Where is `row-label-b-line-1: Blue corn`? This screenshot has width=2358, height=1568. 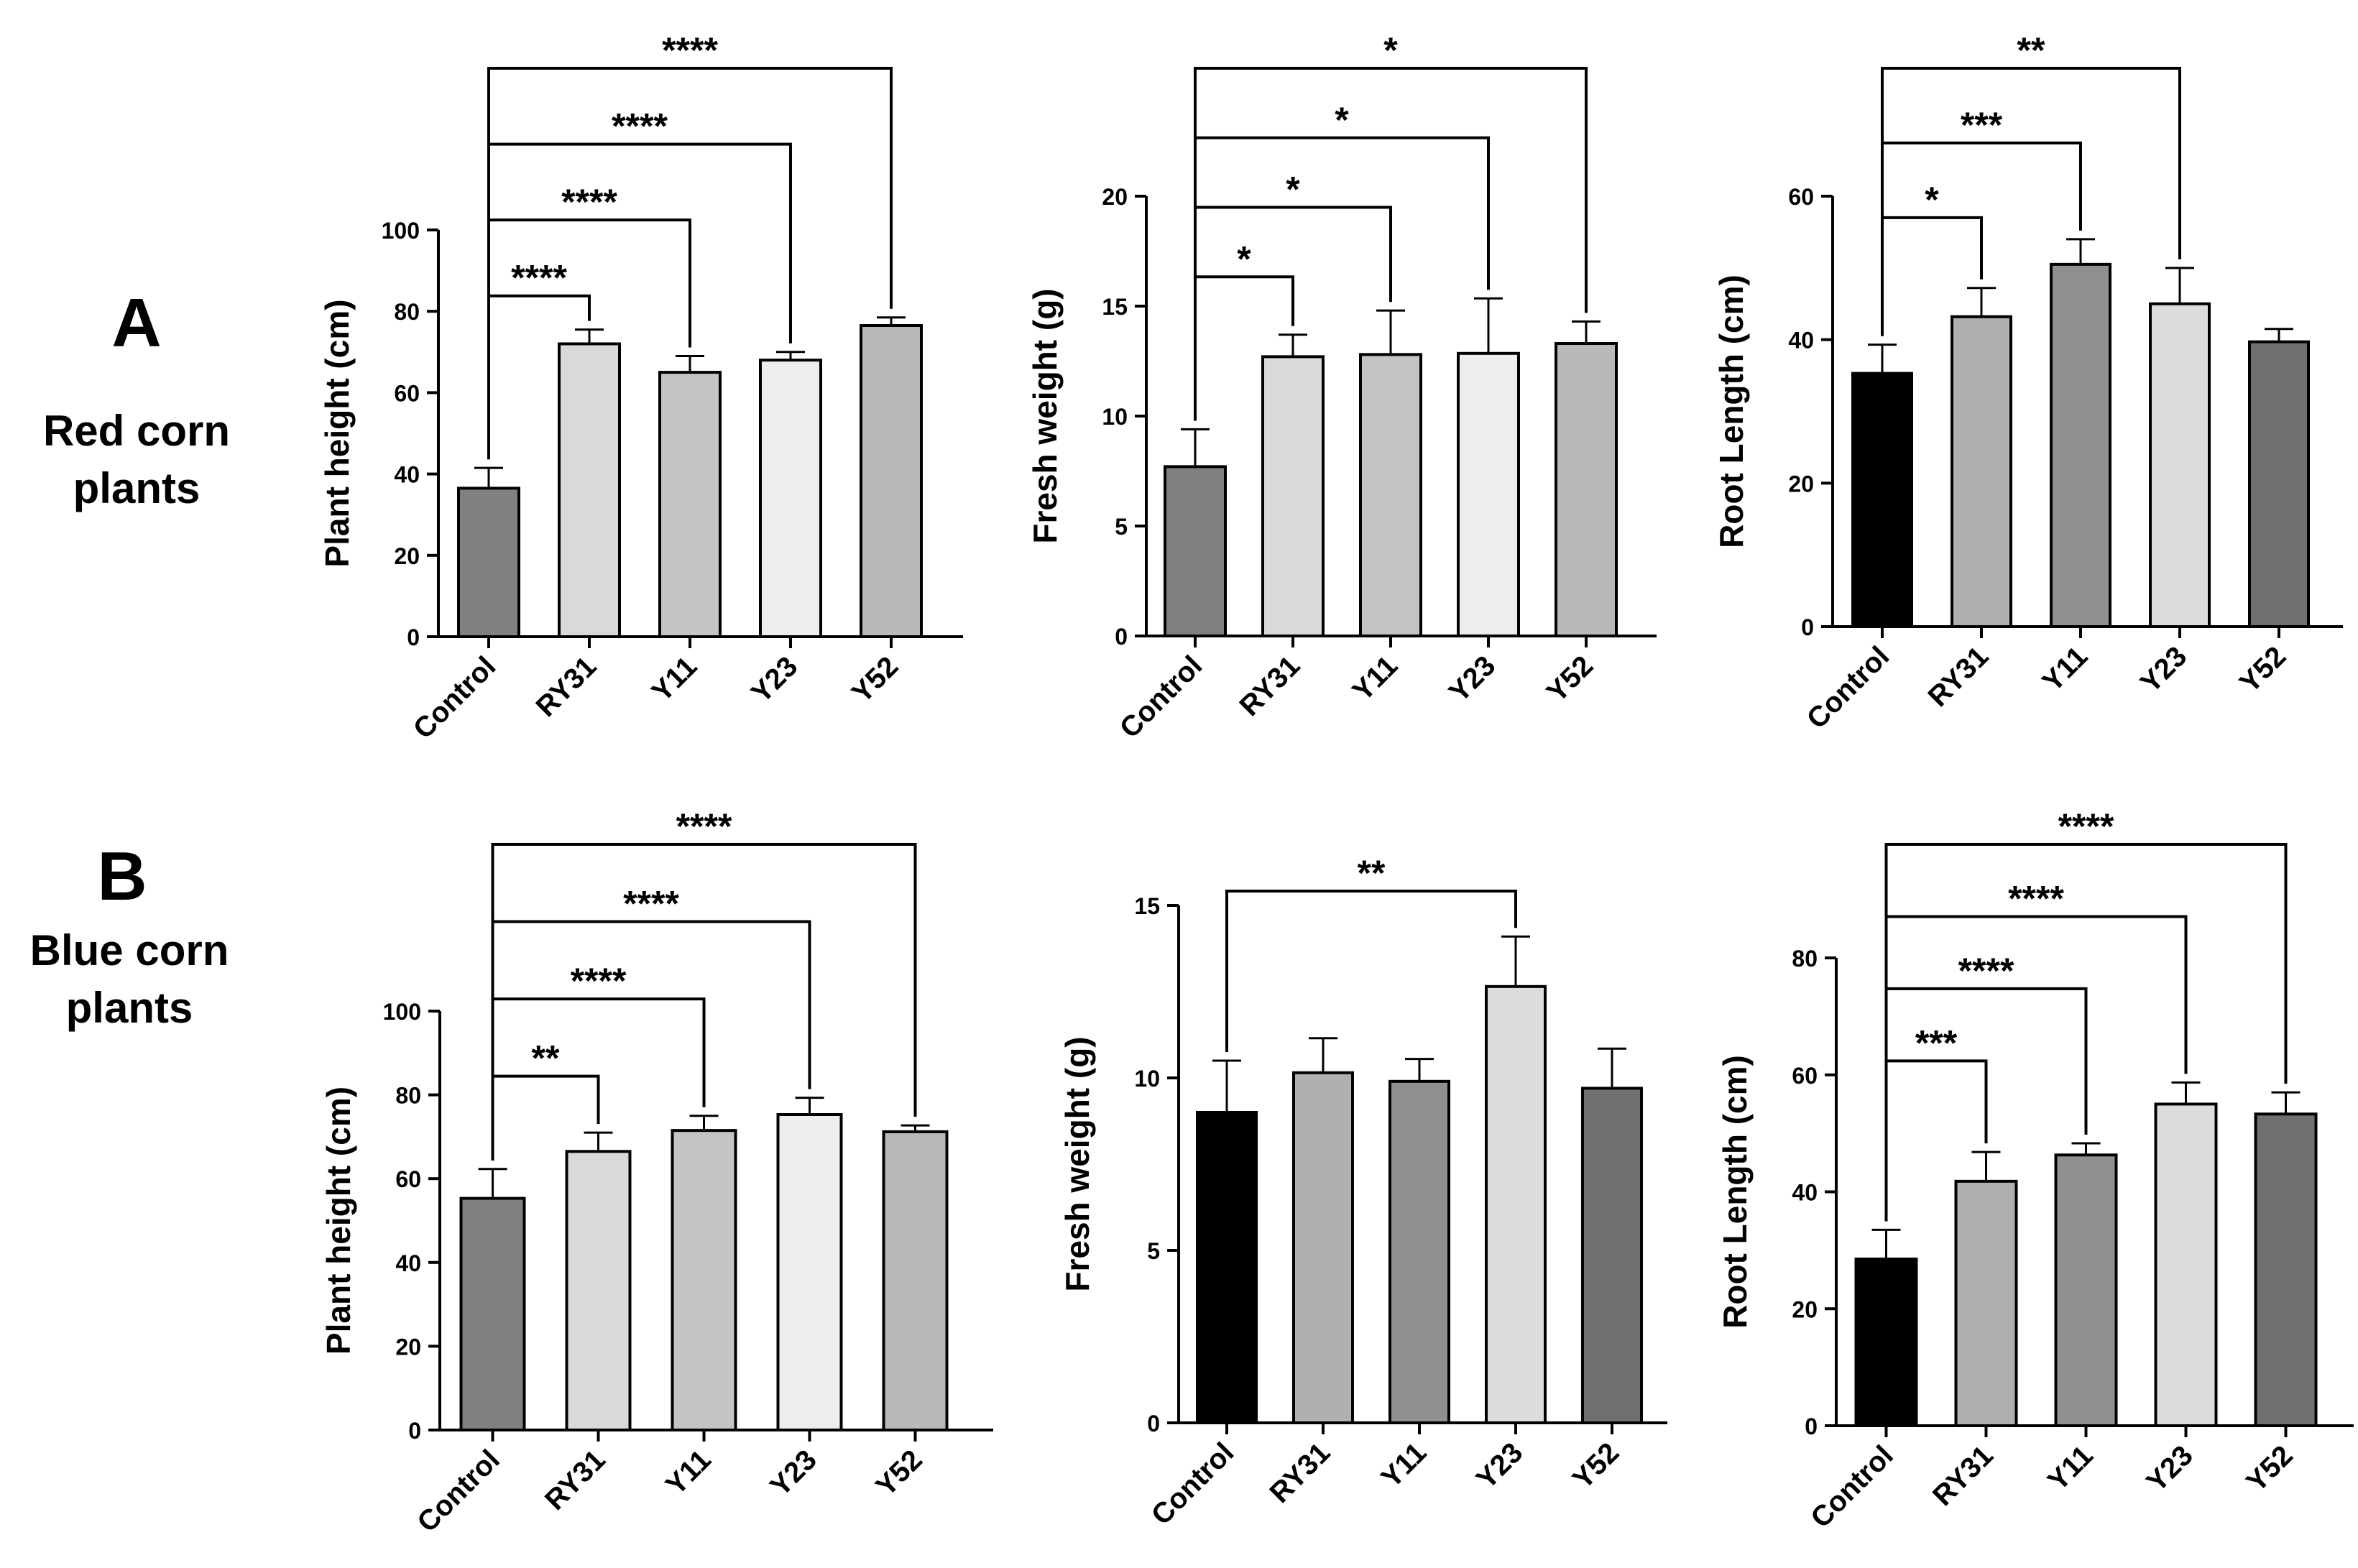 row-label-b-line-1: Blue corn is located at coordinates (129, 950).